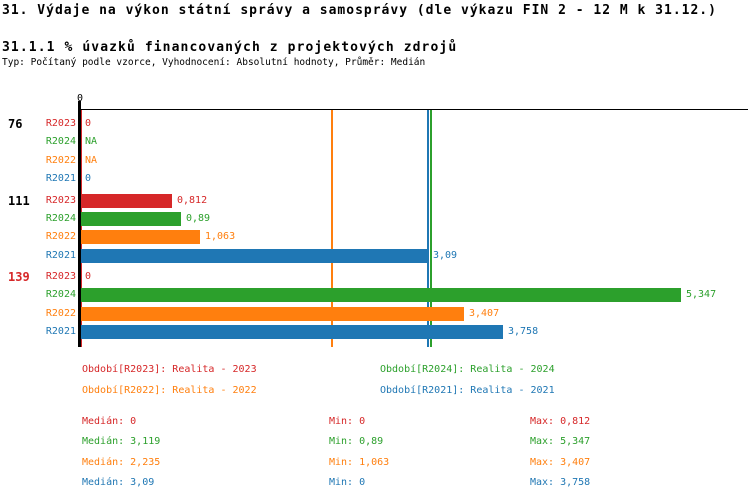  Describe the element at coordinates (560, 441) in the screenshot. I see `stat-max-R2024: Max: 5,347` at that location.